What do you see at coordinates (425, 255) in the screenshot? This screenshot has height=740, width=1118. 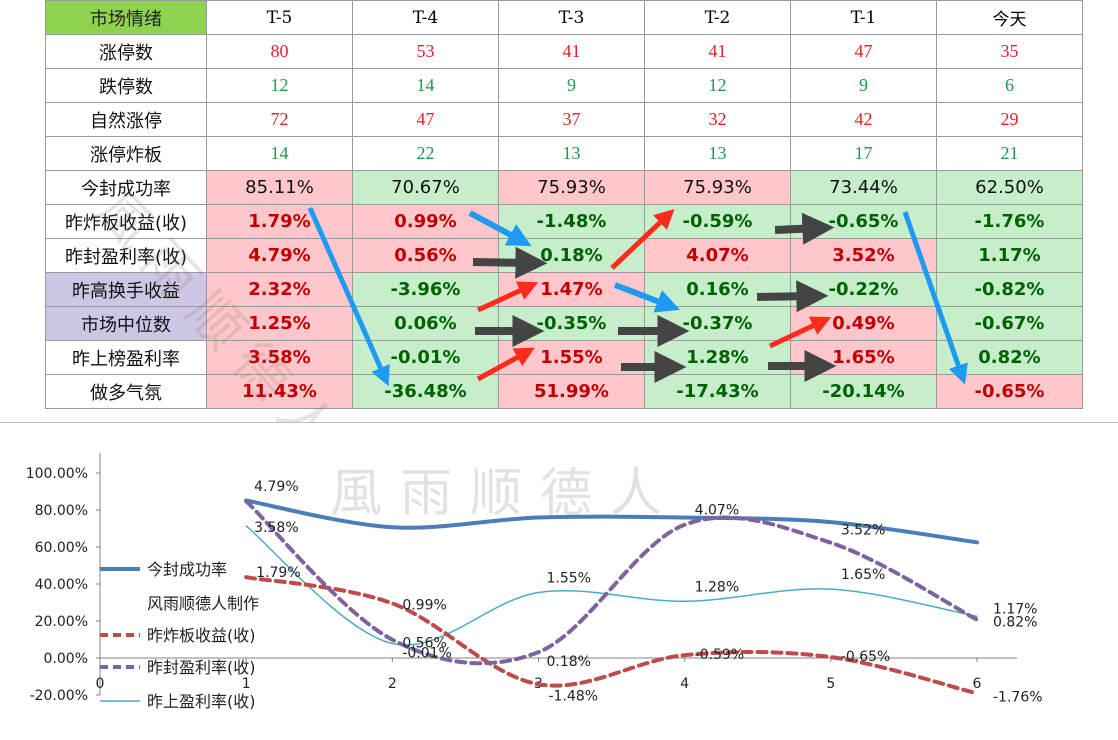 I see `table-cell: 0.56%` at bounding box center [425, 255].